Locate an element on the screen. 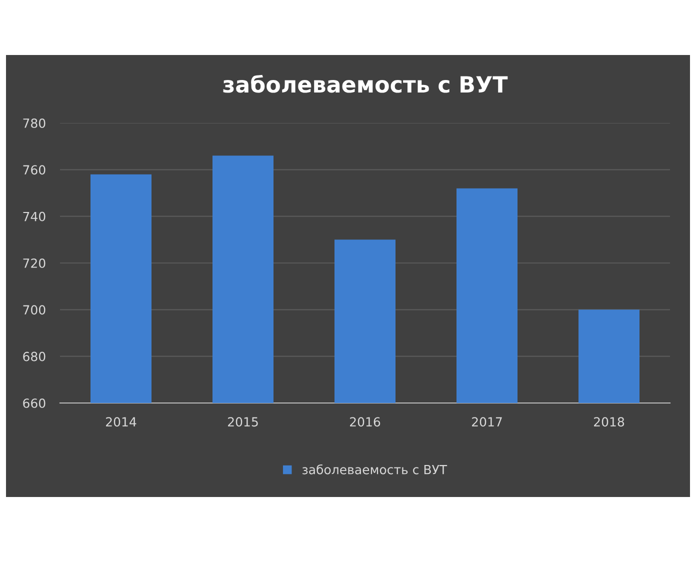 This screenshot has height=564, width=696. y-tick-label: 660 is located at coordinates (34, 403).